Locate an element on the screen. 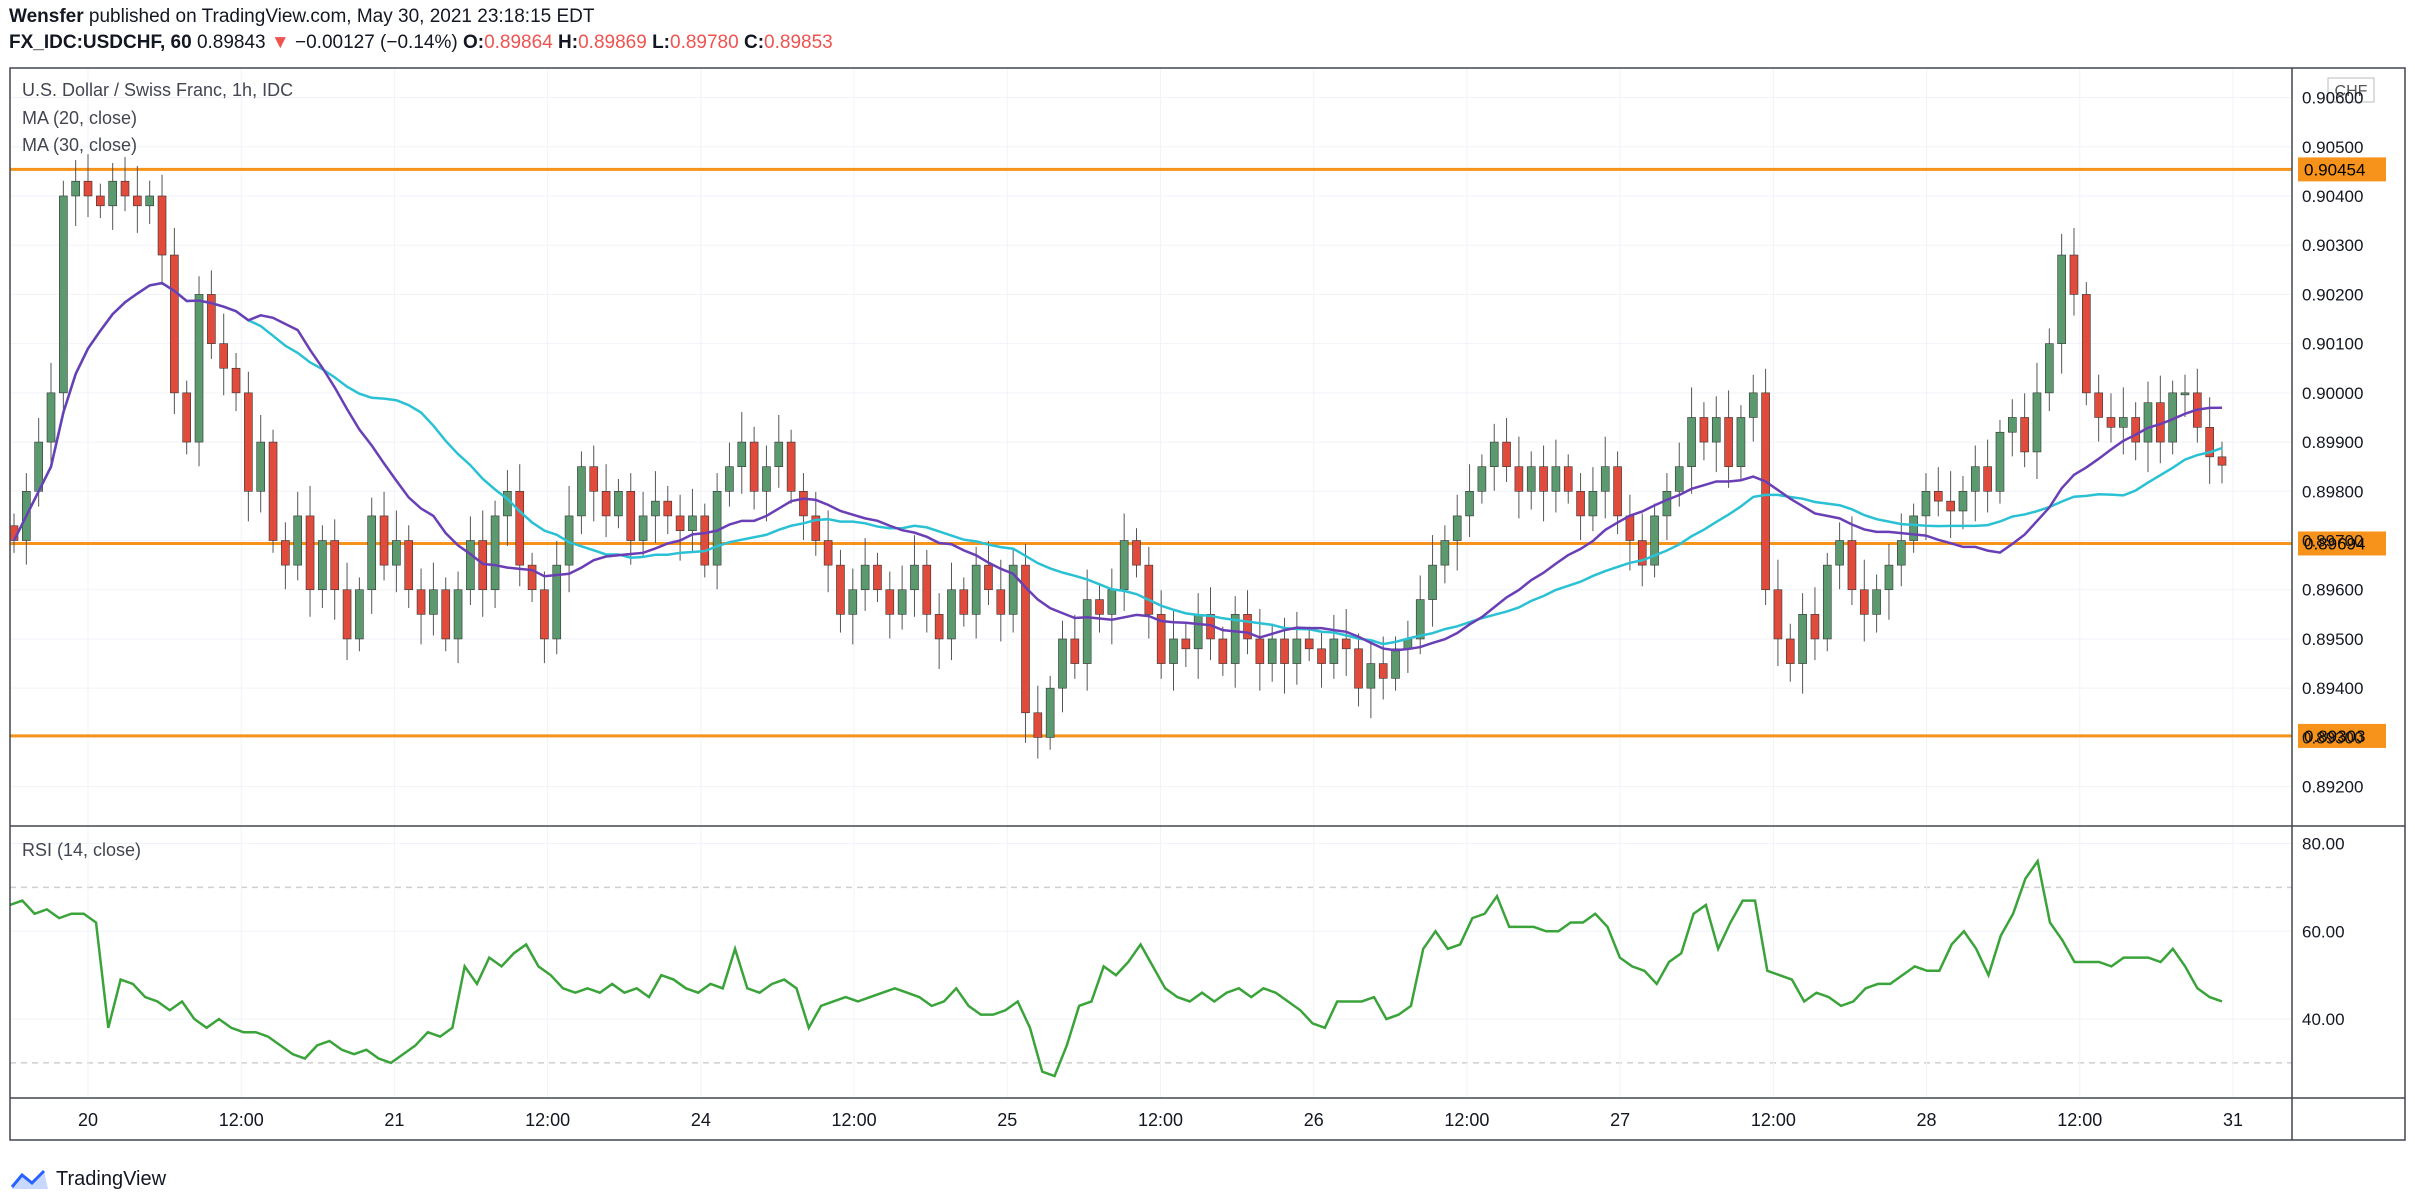 The height and width of the screenshot is (1199, 2415). price-tick-label: 0.90400 is located at coordinates (2332, 196).